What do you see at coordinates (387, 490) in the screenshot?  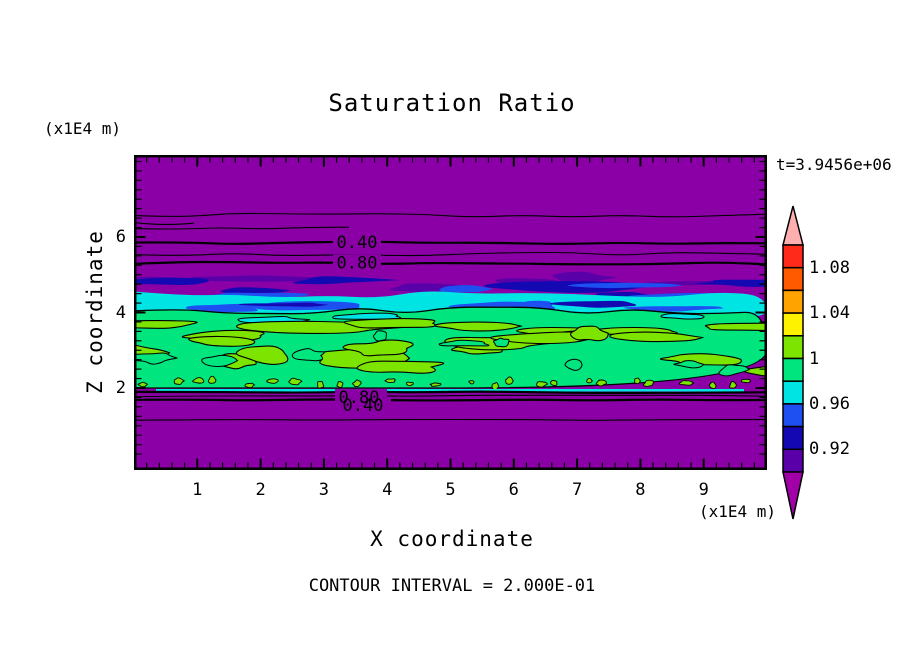 I see `x-tick-label: 4` at bounding box center [387, 490].